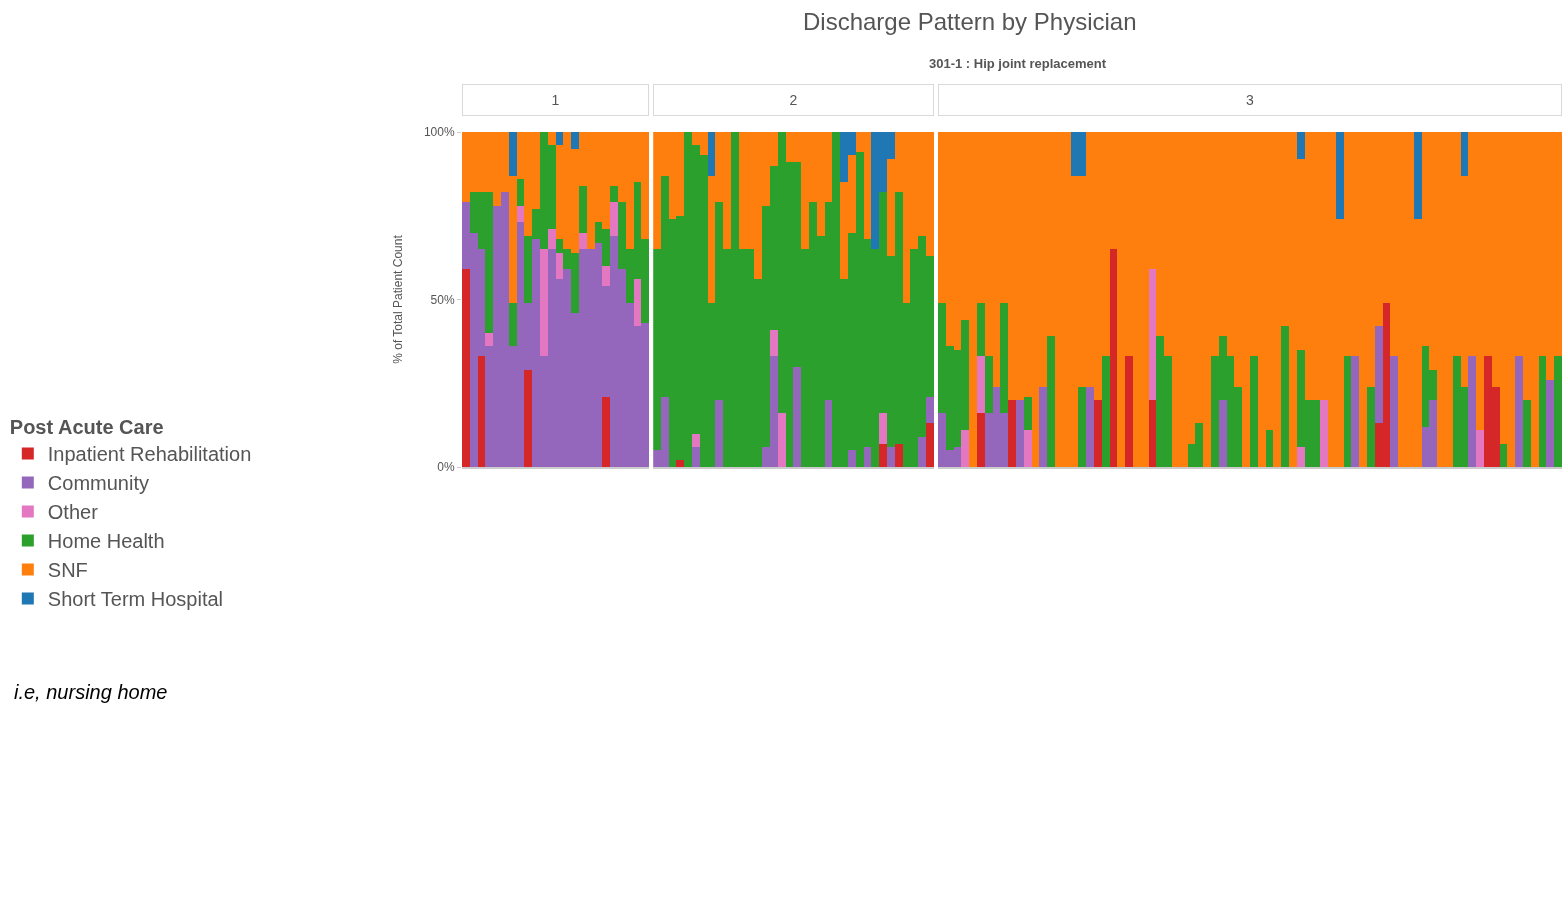 The width and height of the screenshot is (1562, 913). What do you see at coordinates (149, 454) in the screenshot?
I see `legend-label: Inpatient Rehabilitation` at bounding box center [149, 454].